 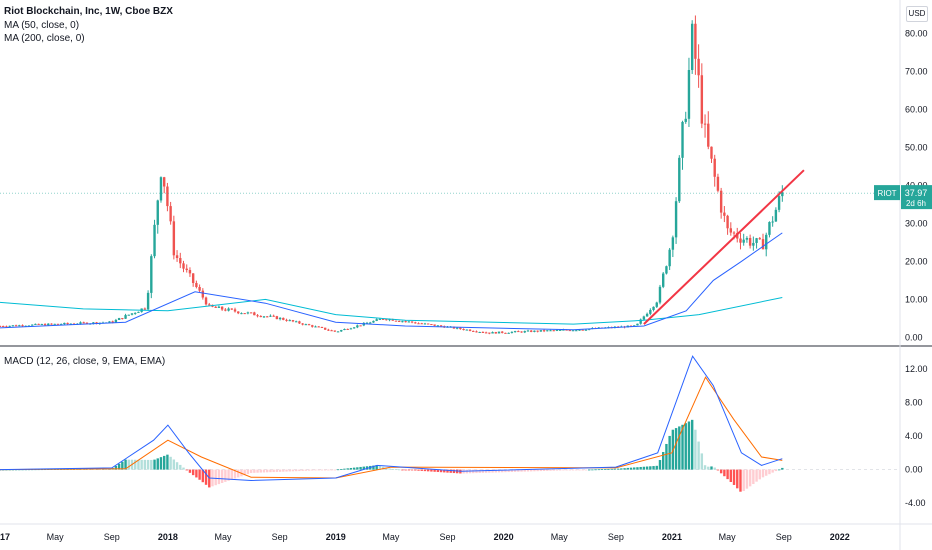 I want to click on price-axis-tick-6: 20.00, so click(x=916, y=261).